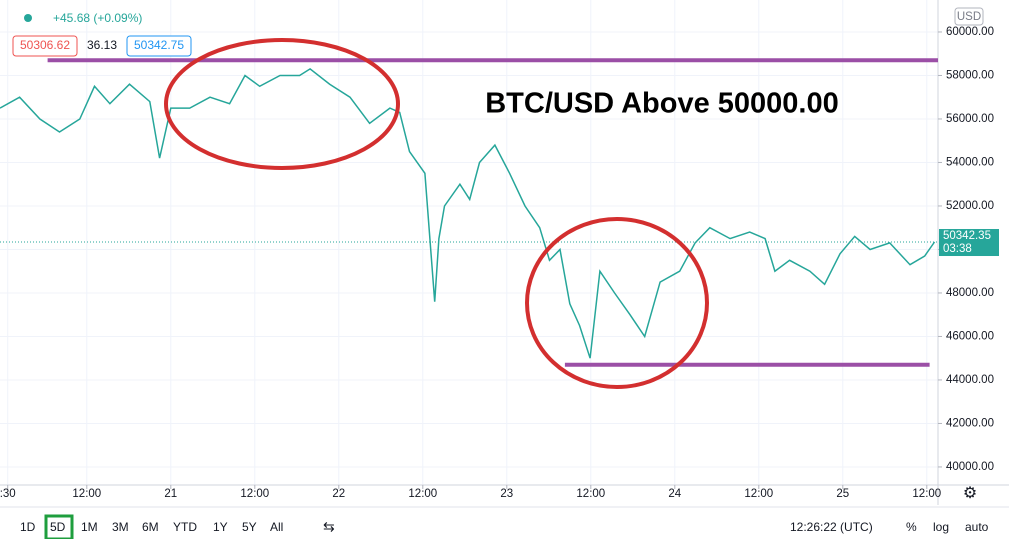 The image size is (1009, 539). I want to click on bid: 50306.62, so click(45, 45).